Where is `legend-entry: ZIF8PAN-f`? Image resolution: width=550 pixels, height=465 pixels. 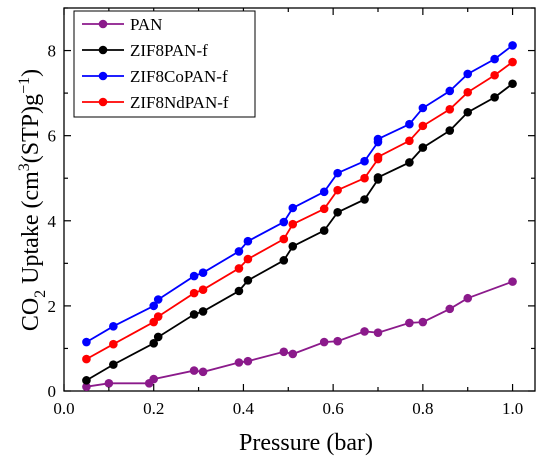
legend-entry: ZIF8PAN-f is located at coordinates (145, 50).